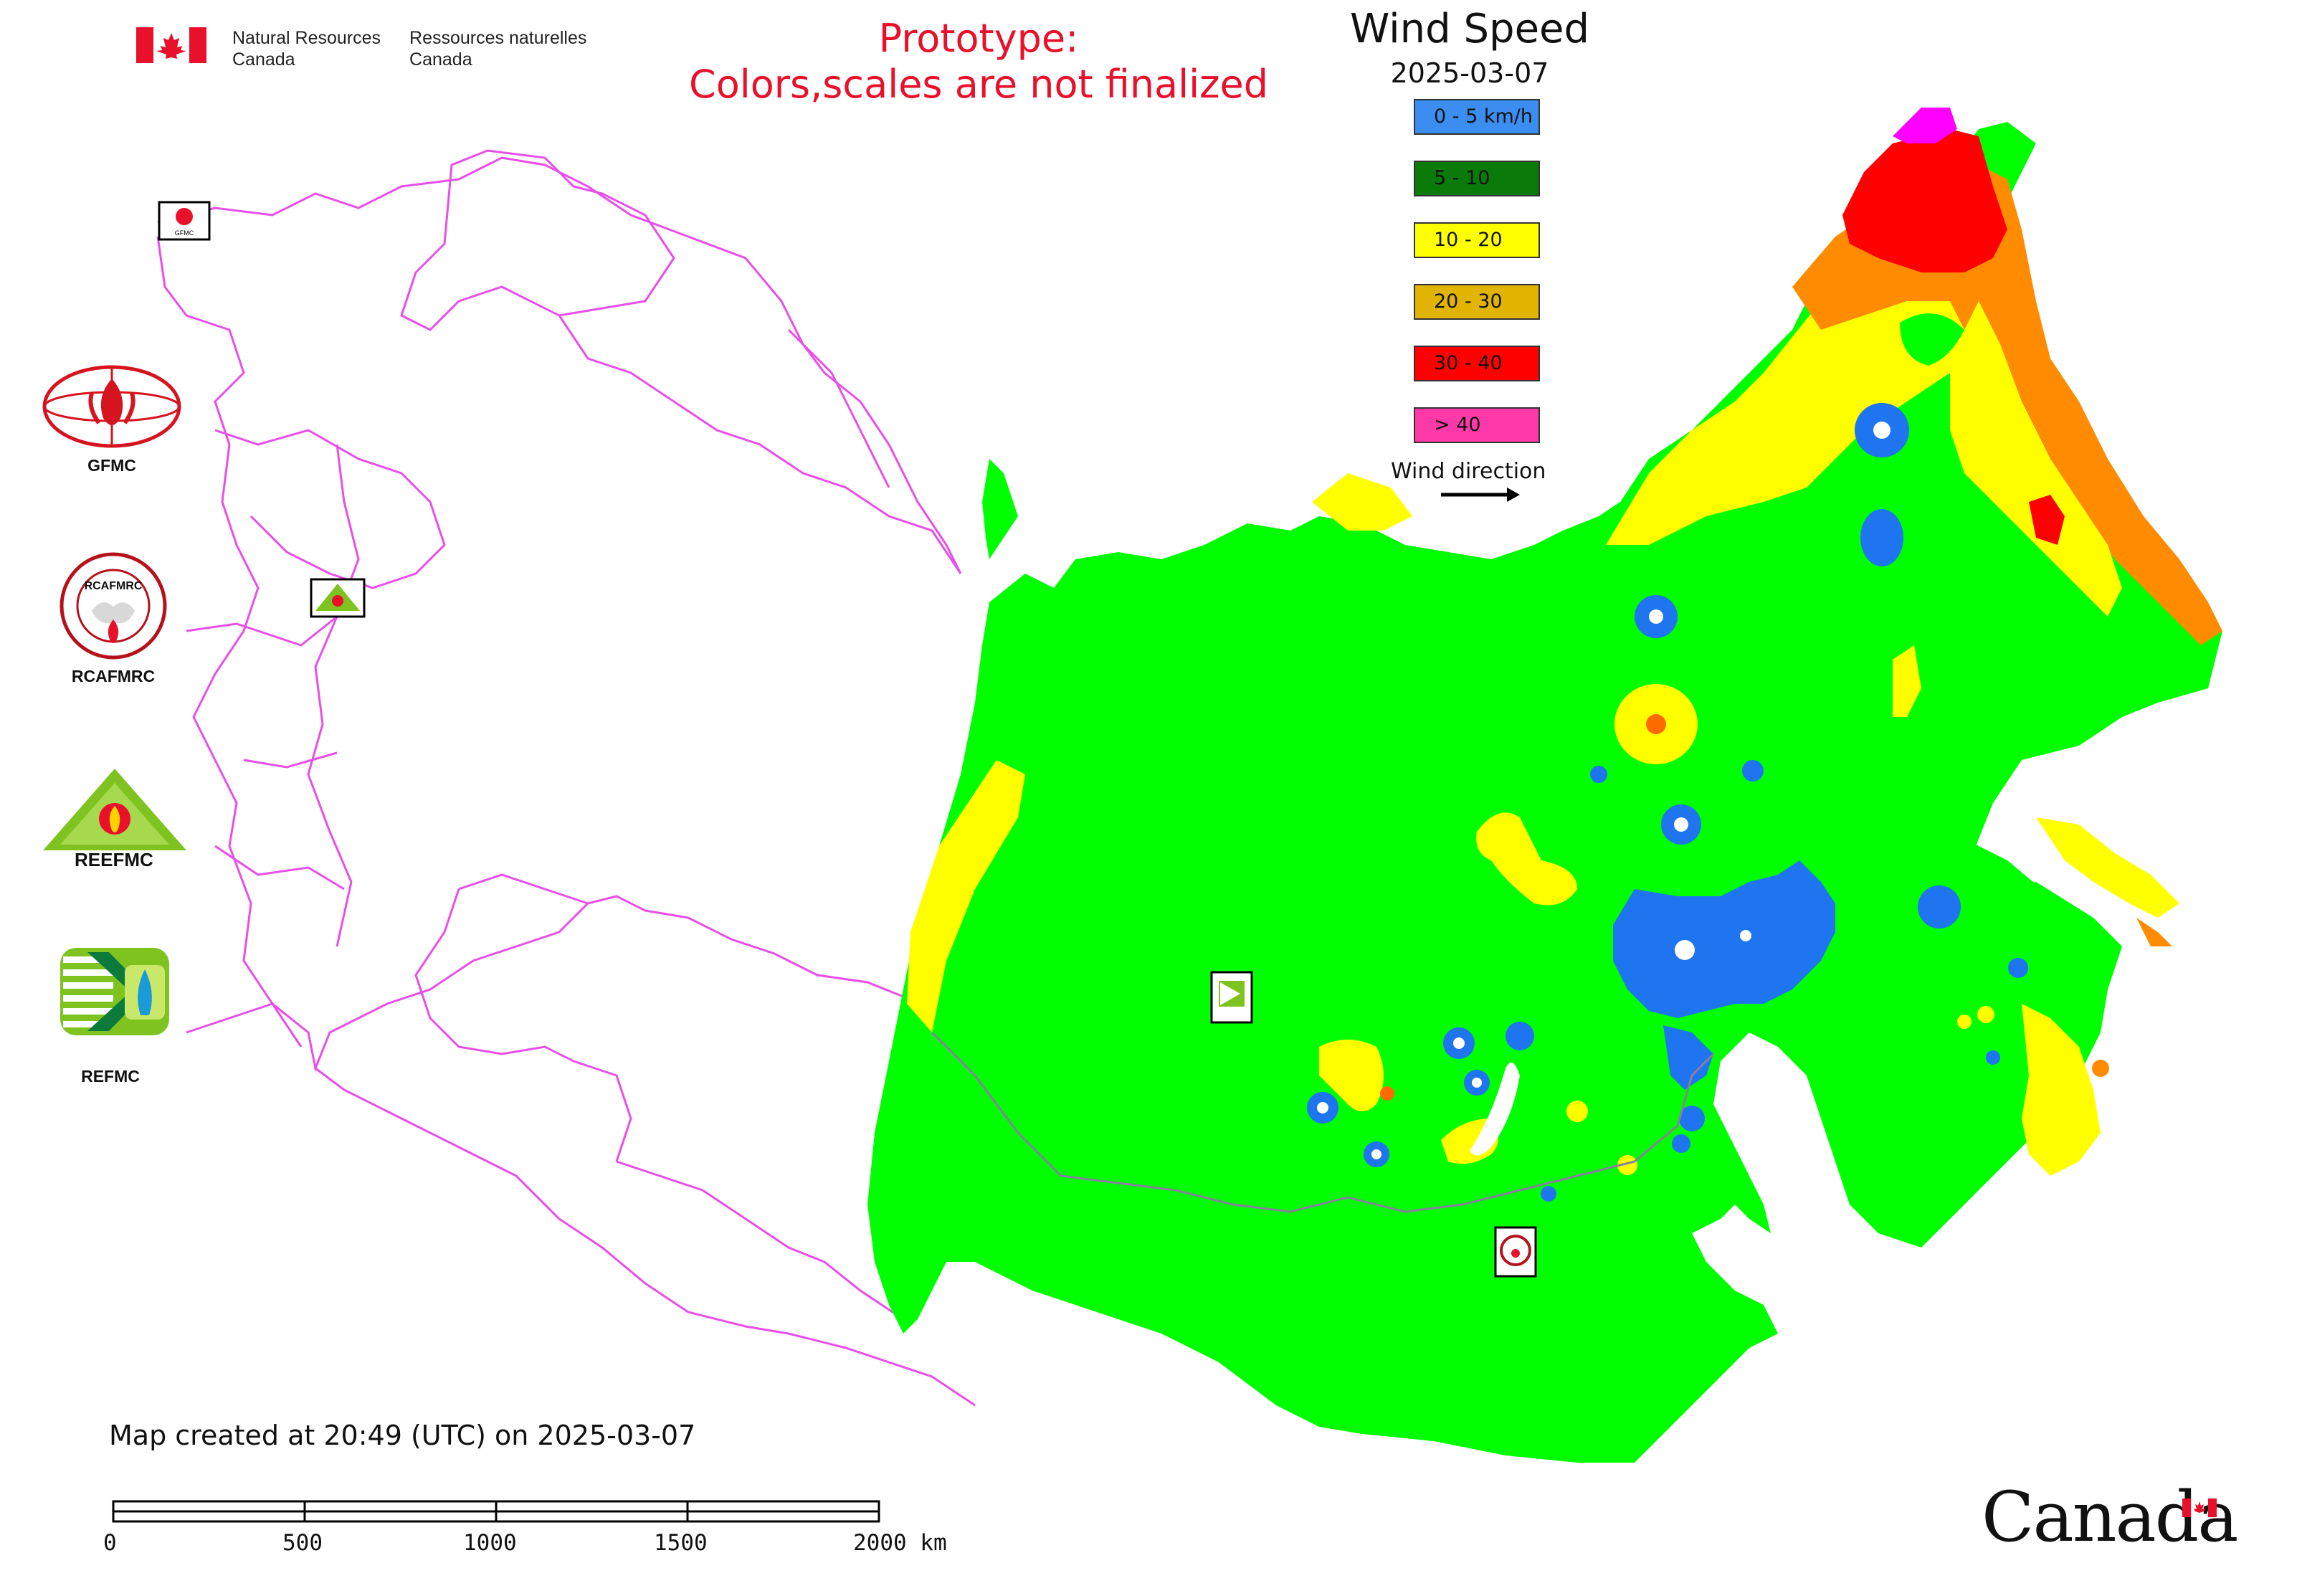 The width and height of the screenshot is (2302, 1596). Describe the element at coordinates (2110, 1517) in the screenshot. I see `canada-wordmark: Canada` at that location.